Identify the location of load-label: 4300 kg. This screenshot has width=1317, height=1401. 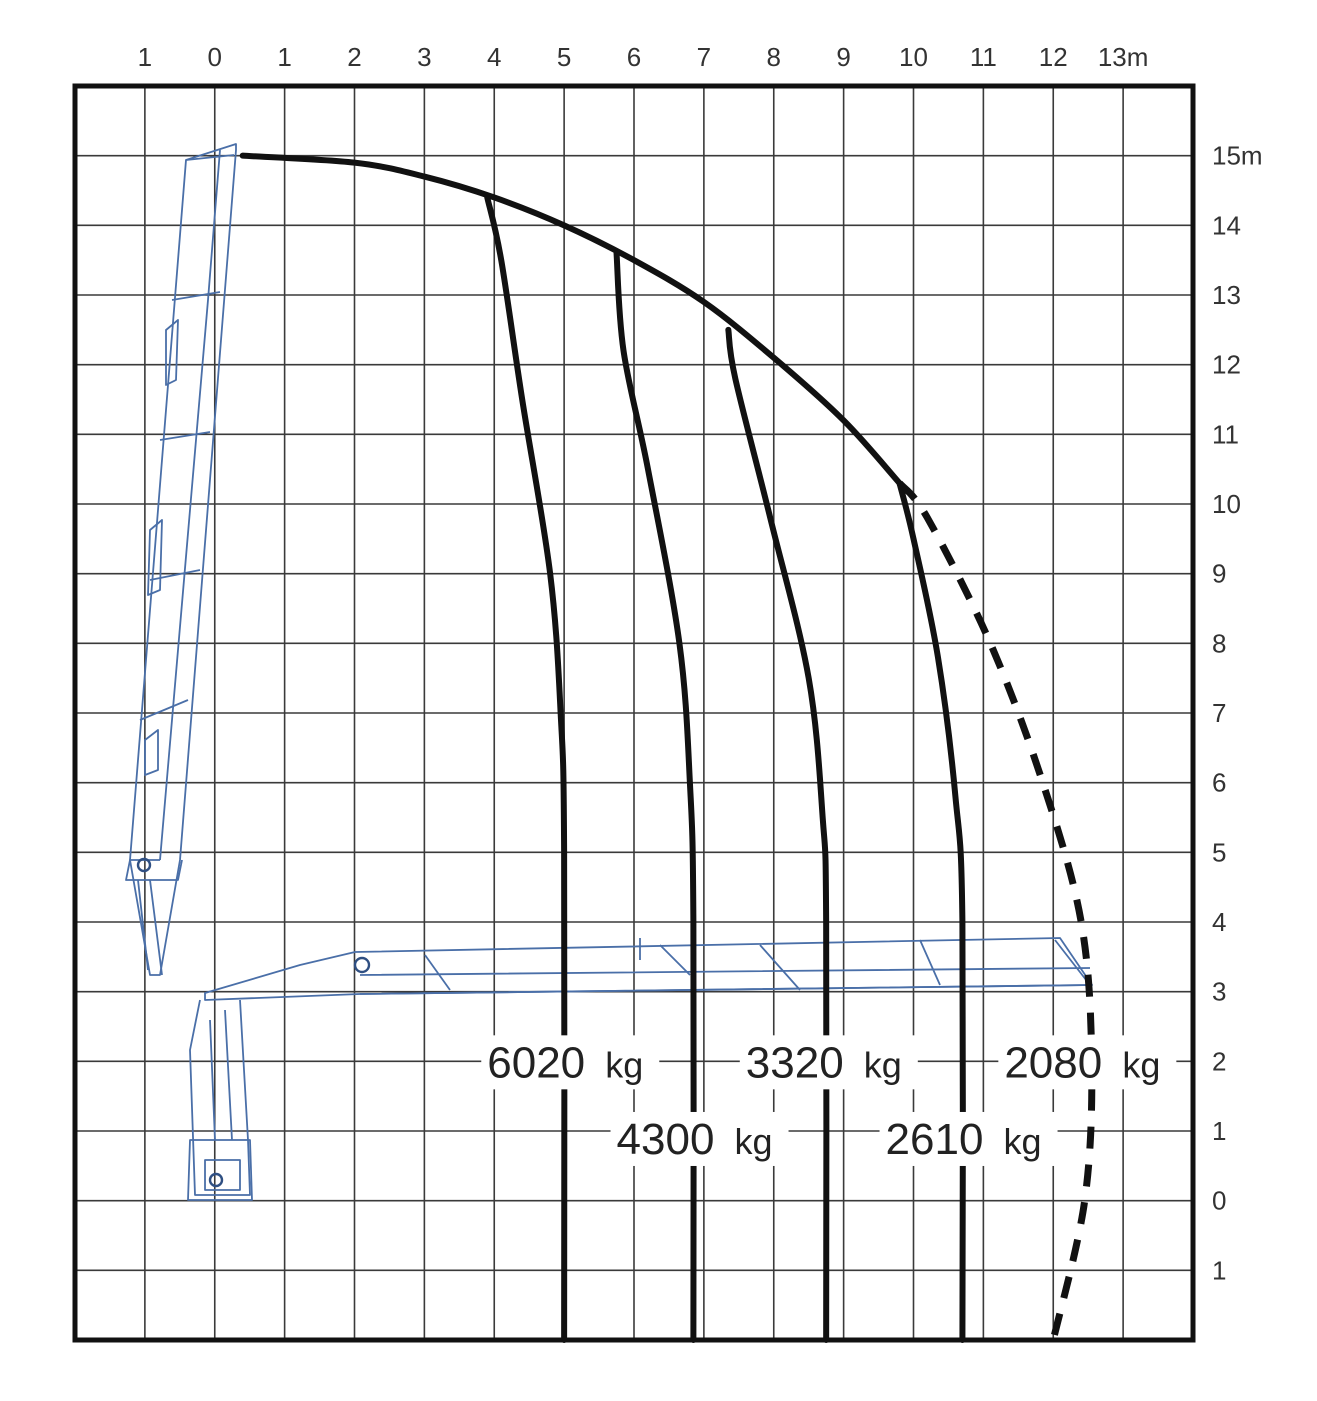
(699, 1138).